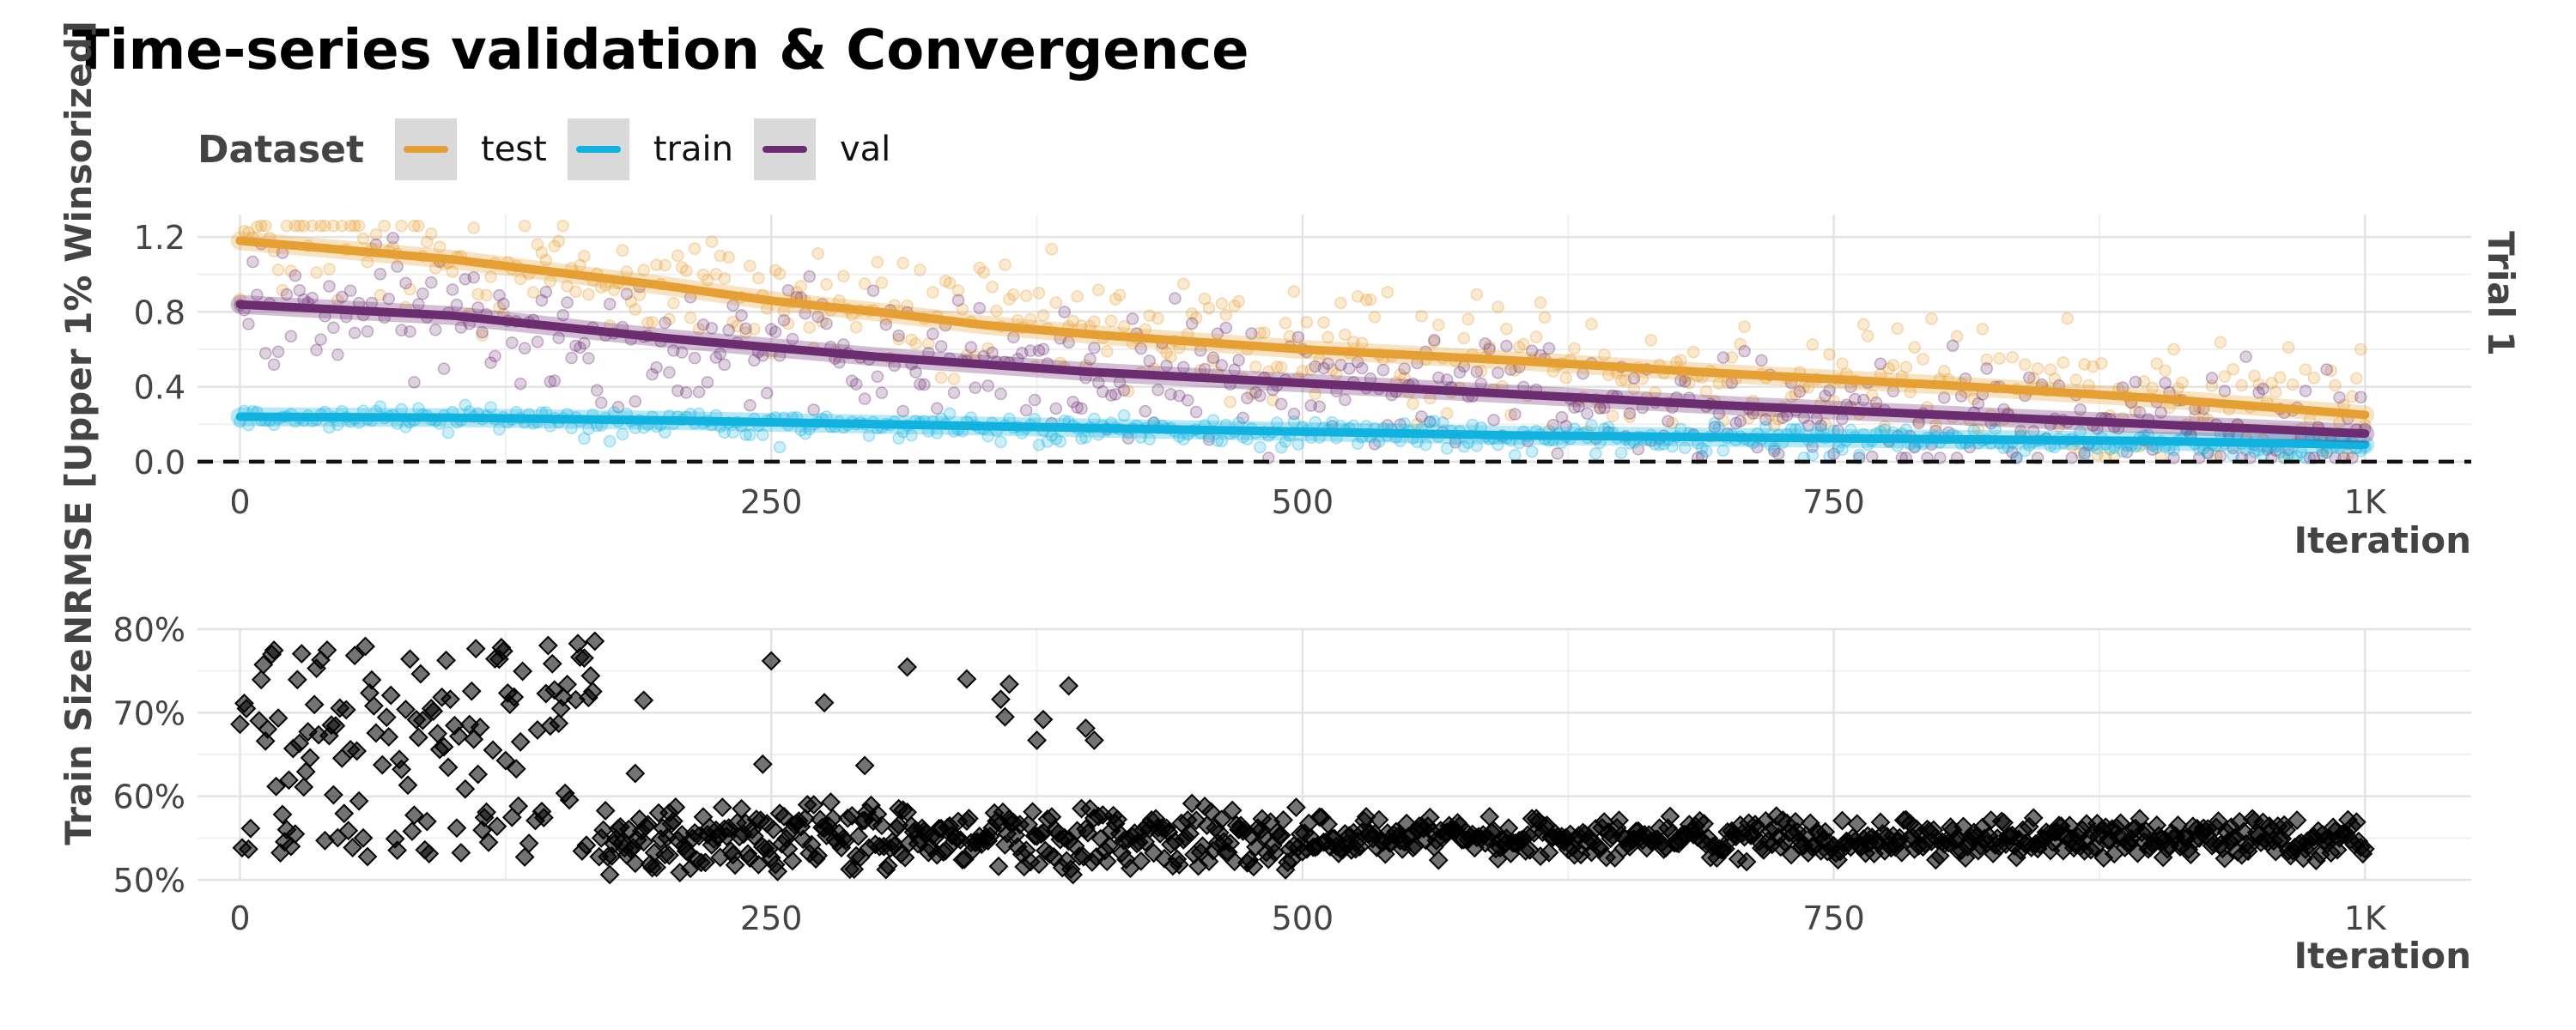 This screenshot has height=1030, width=2576. What do you see at coordinates (1302, 369) in the screenshot?
I see `trend-line-val` at bounding box center [1302, 369].